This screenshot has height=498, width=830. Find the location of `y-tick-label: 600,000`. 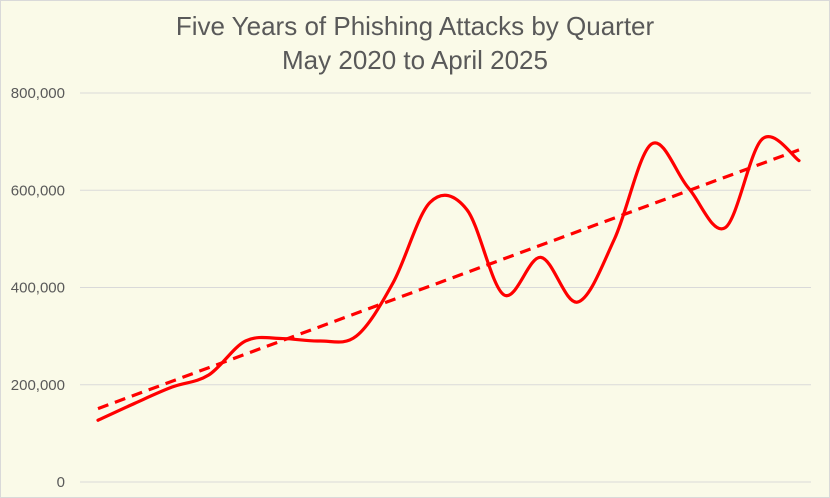

y-tick-label: 600,000 is located at coordinates (38, 190).